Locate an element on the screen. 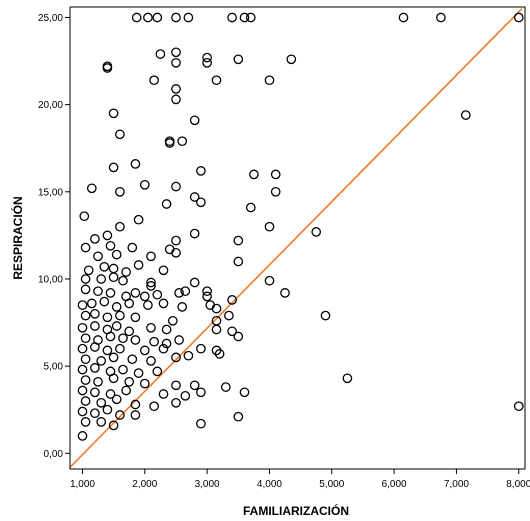 The width and height of the screenshot is (530, 521). y-axis: 0,00 5,00 10,00 15,00 20,00 25,00 is located at coordinates (54, 236).